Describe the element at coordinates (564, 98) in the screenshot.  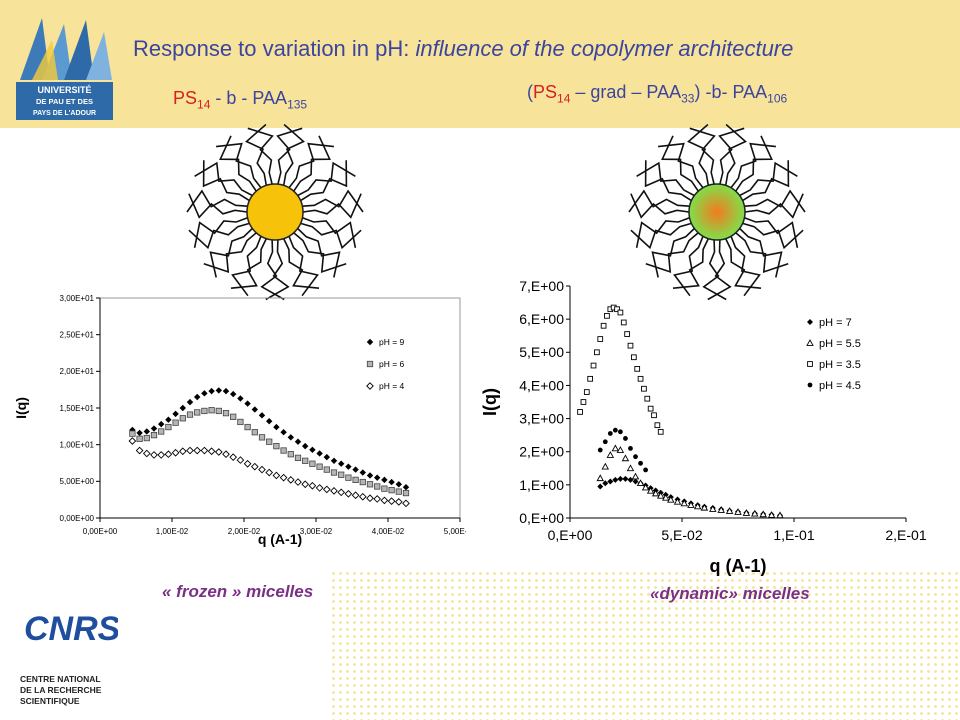
I see `right-ps-sub: 14` at that location.